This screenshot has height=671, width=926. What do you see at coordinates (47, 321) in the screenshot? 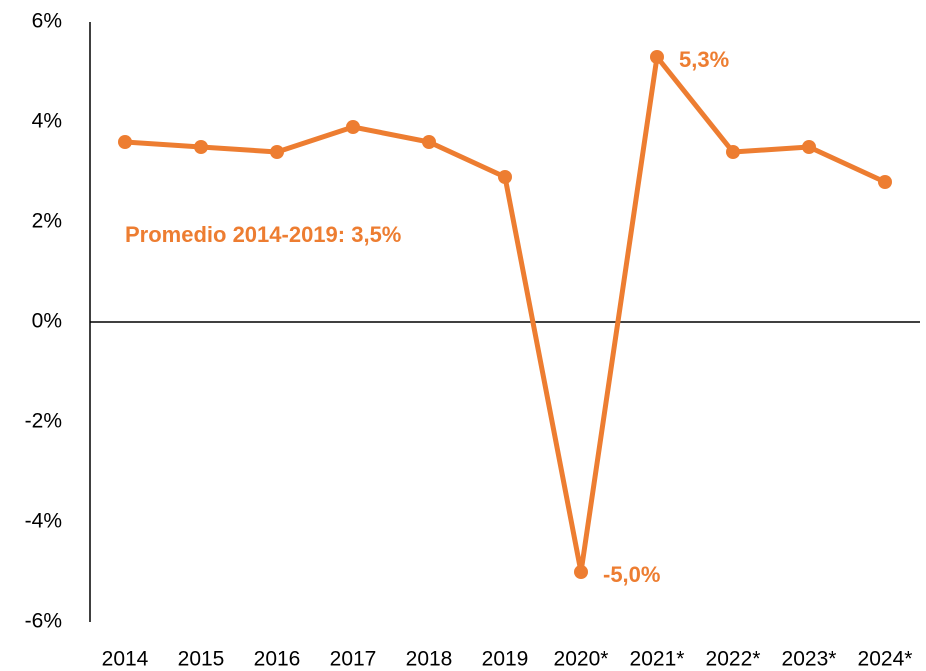
I see `y-tick-label: 0%` at bounding box center [47, 321].